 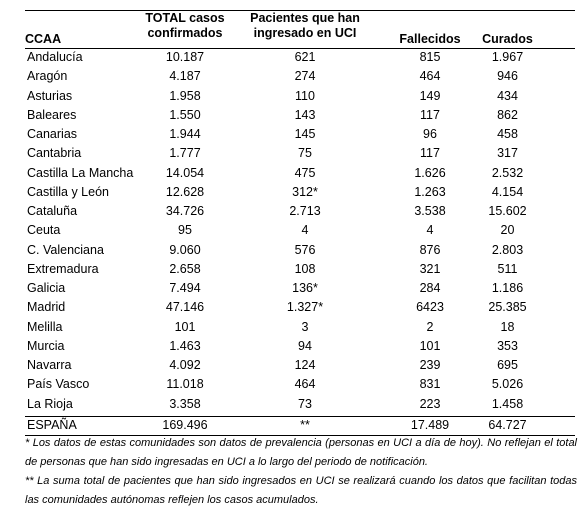 I want to click on table-cell: 1.463, so click(x=185, y=345).